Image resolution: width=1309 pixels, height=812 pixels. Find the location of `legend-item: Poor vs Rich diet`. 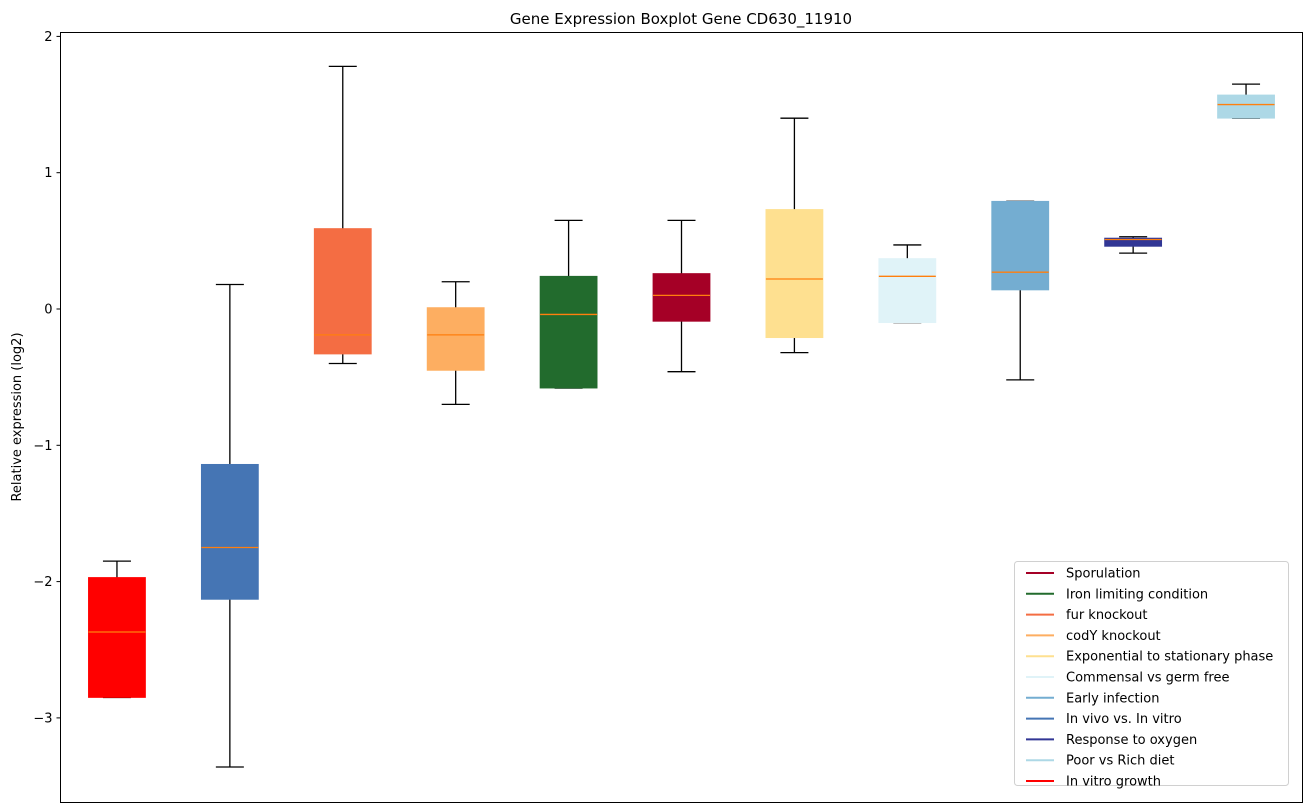

legend-item: Poor vs Rich diet is located at coordinates (1100, 761).